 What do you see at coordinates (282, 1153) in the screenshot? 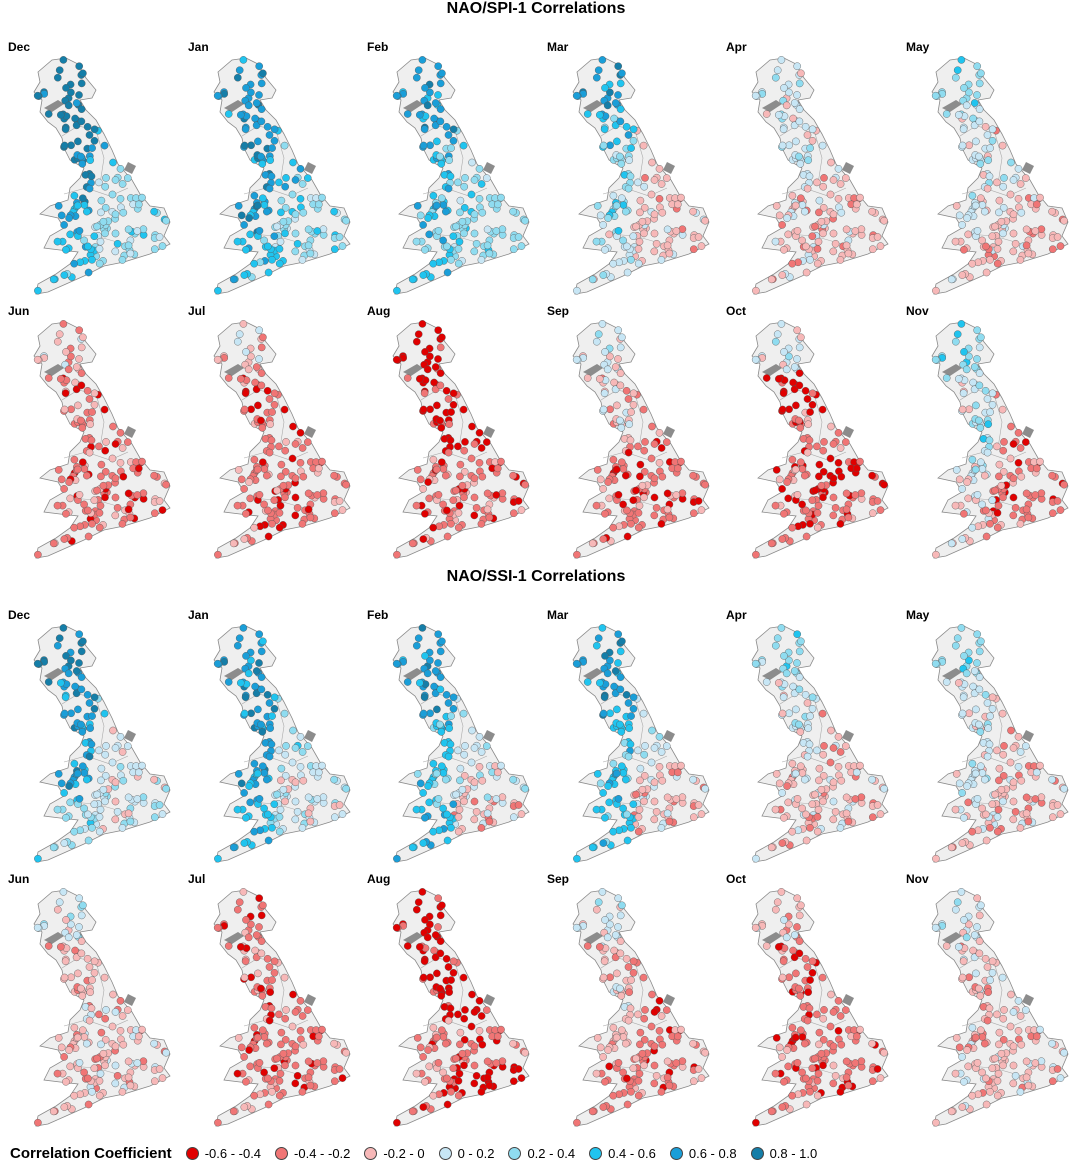
I see `legend-swatch` at bounding box center [282, 1153].